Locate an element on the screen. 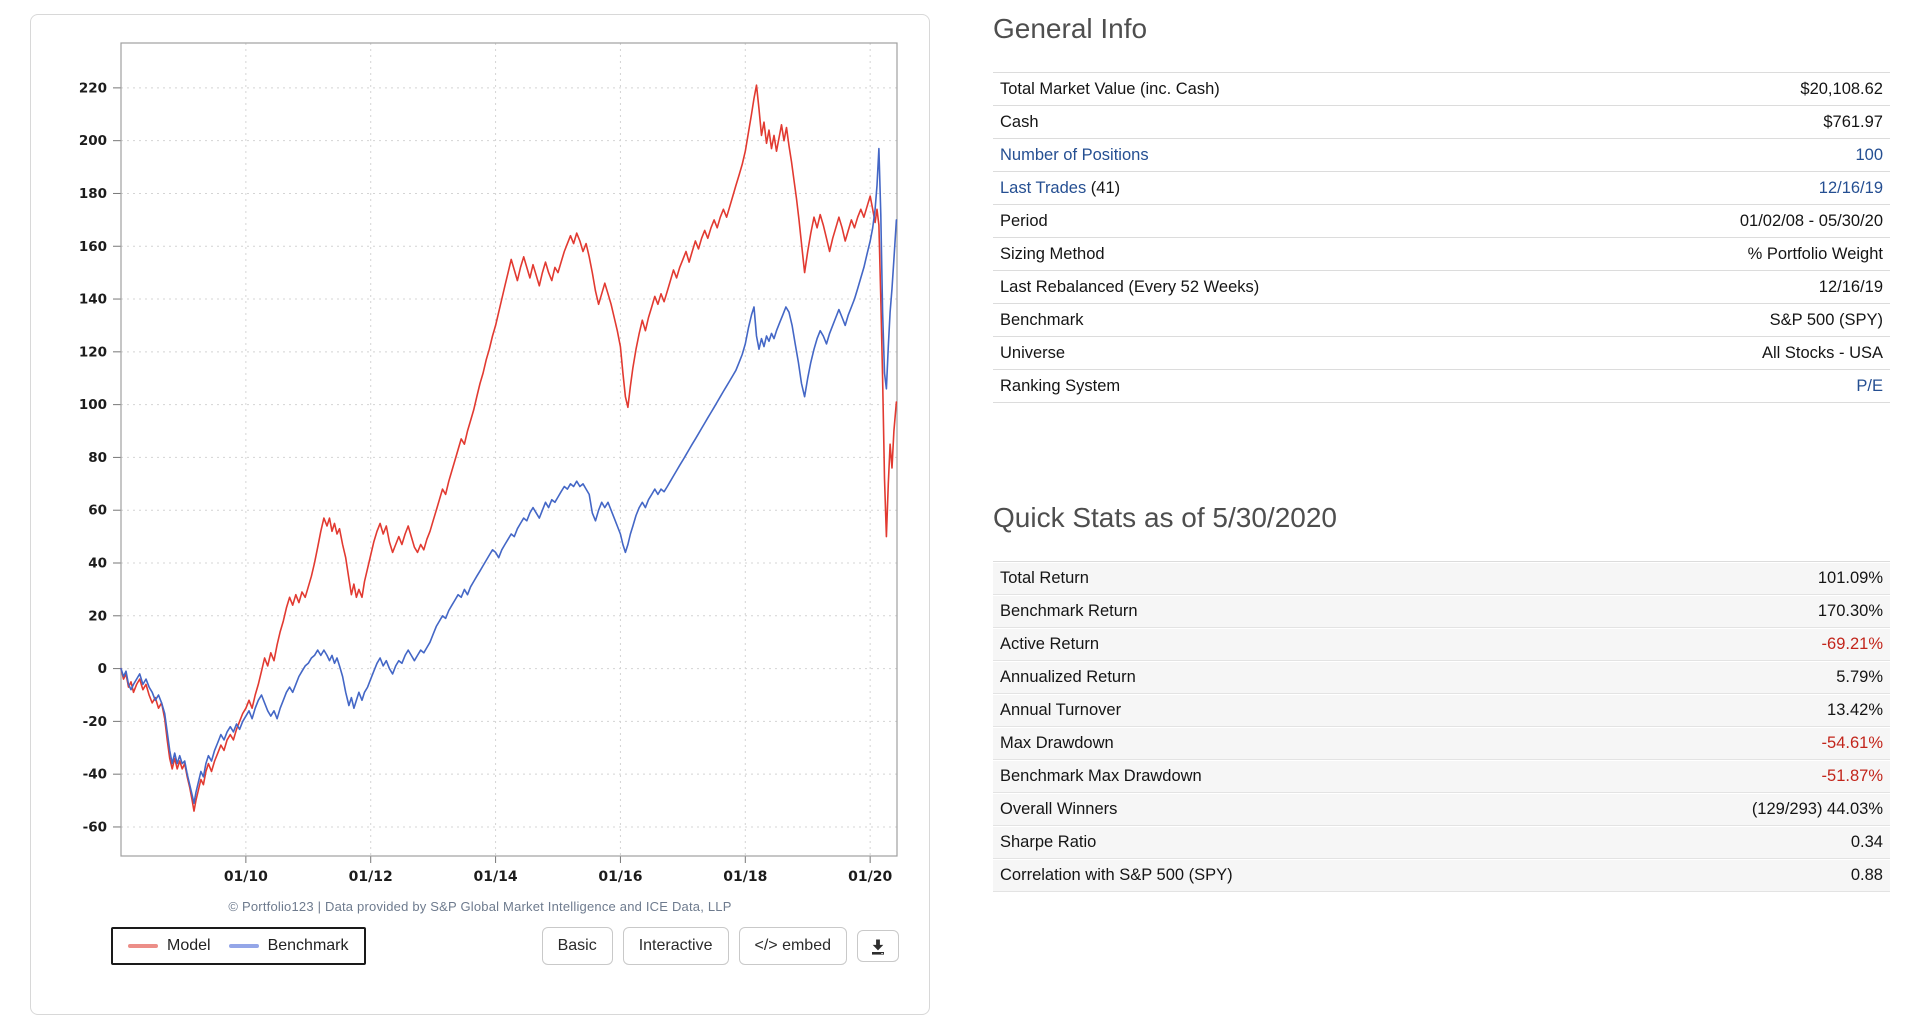 Image resolution: width=1918 pixels, height=1030 pixels. row-label-text: Annualized Return is located at coordinates (1068, 676).